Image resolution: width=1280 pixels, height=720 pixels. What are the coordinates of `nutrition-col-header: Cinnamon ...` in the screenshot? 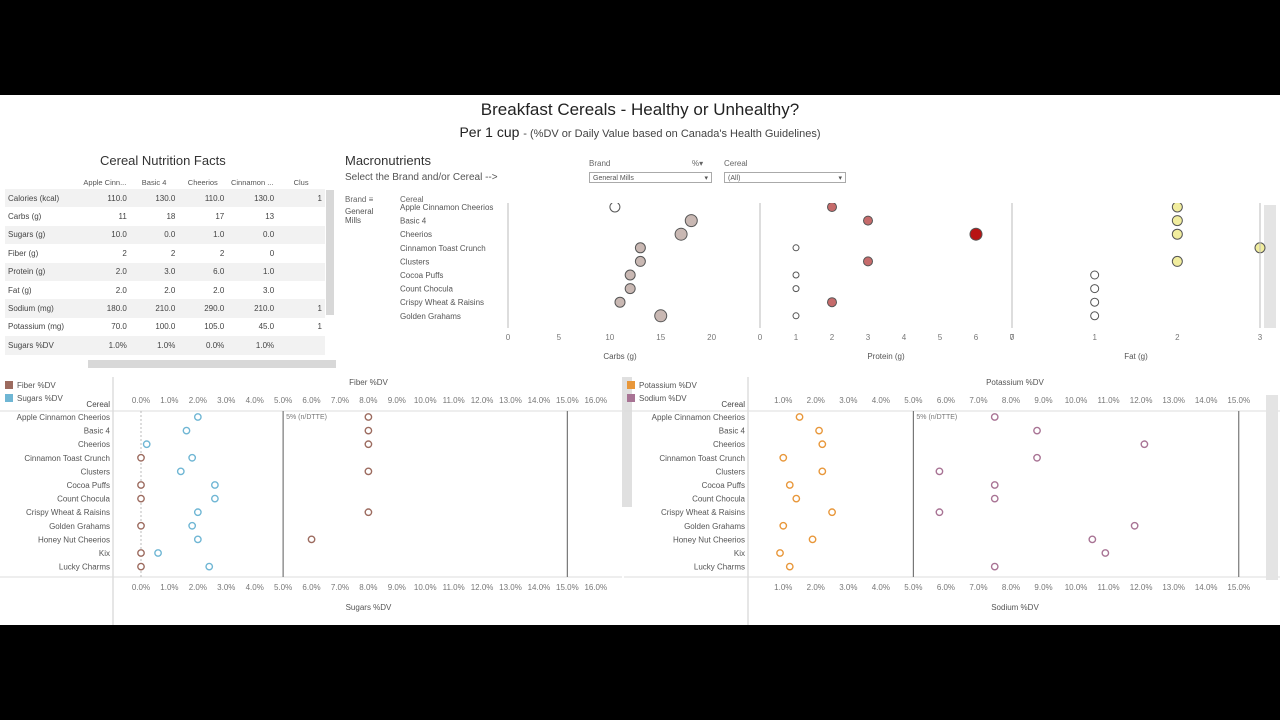 It's located at (252, 182).